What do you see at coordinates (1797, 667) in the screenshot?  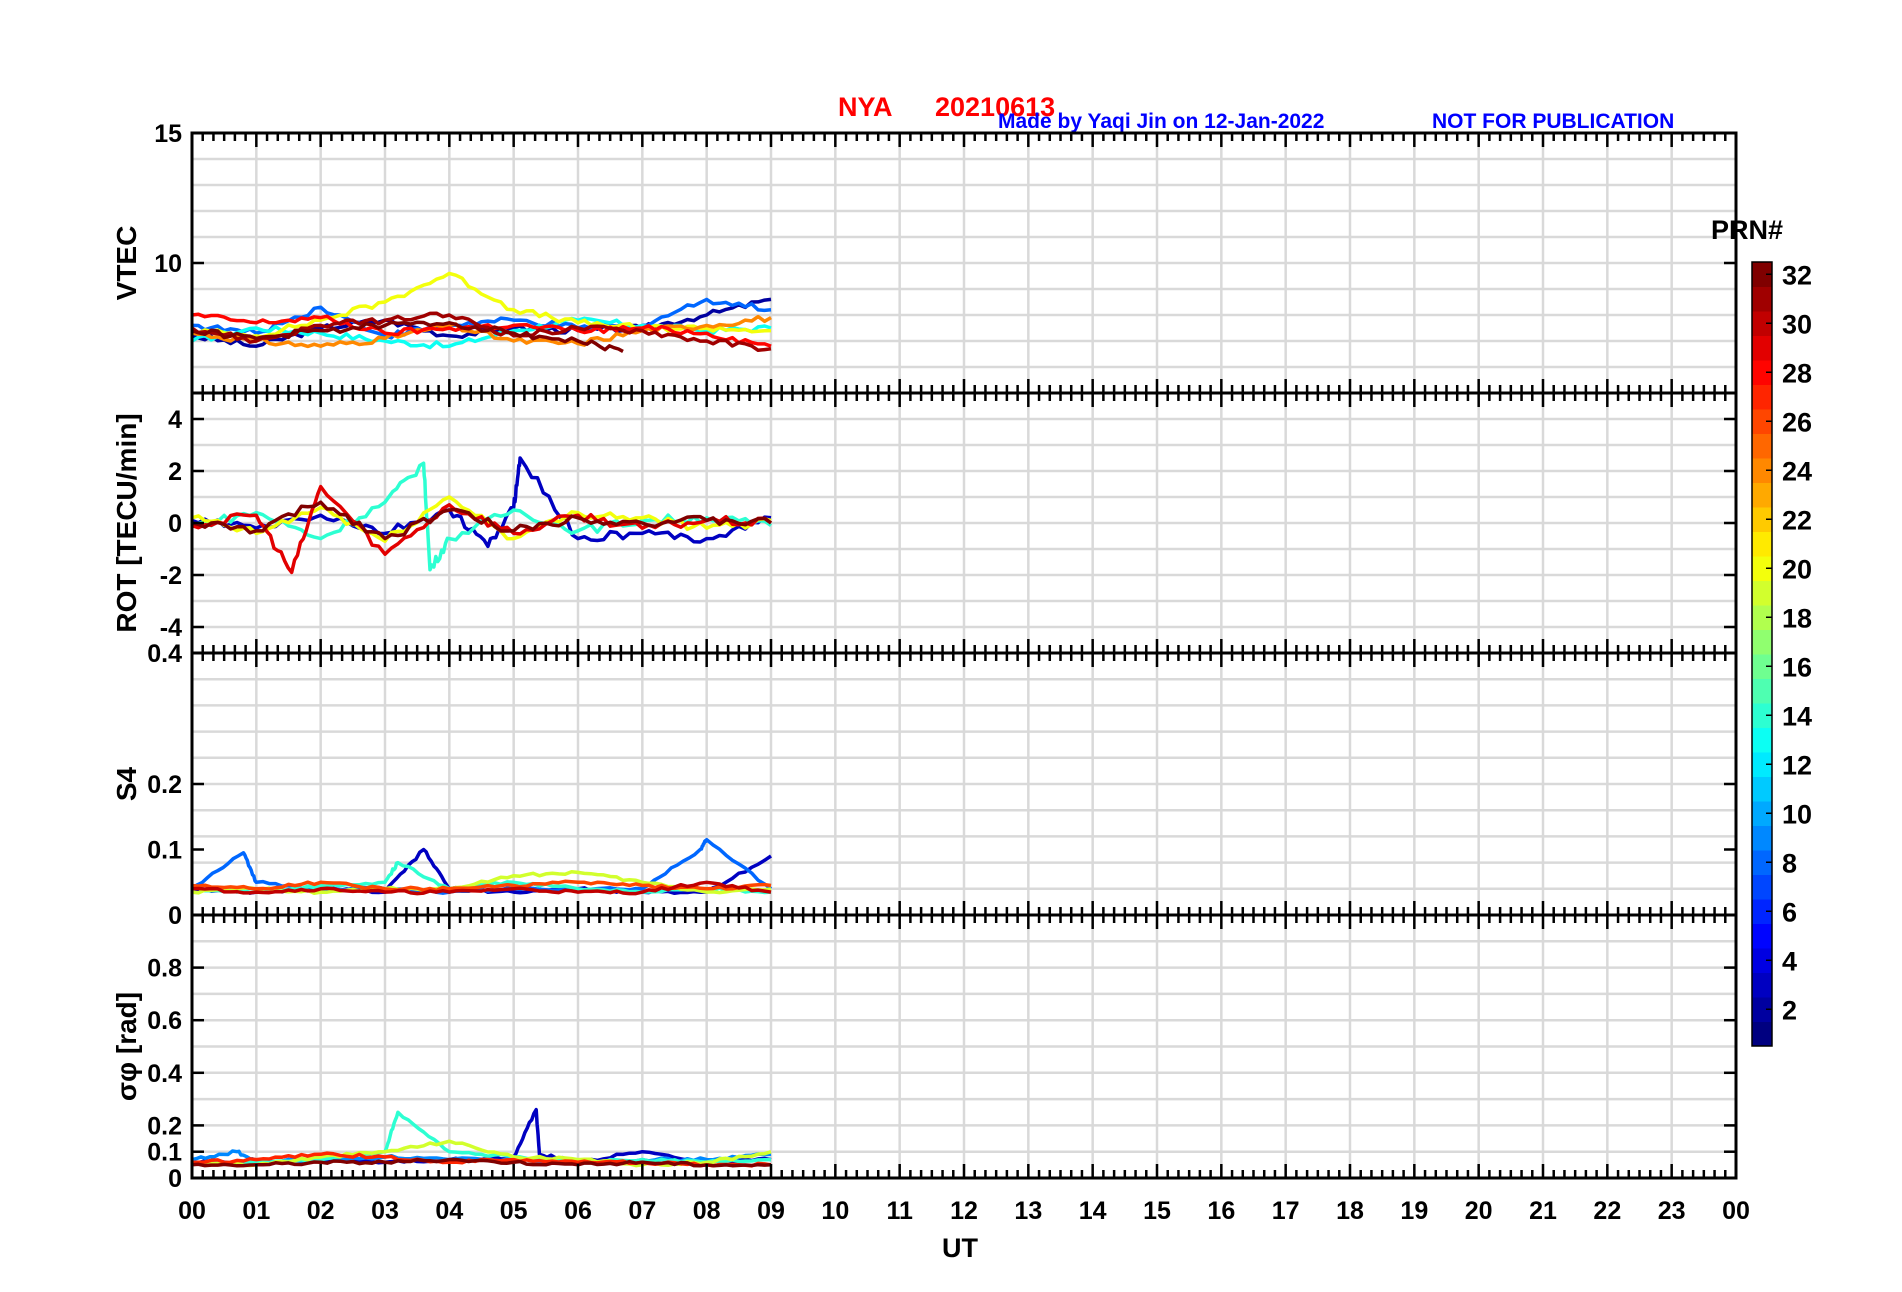 I see `colorbar-tick-label: 16` at bounding box center [1797, 667].